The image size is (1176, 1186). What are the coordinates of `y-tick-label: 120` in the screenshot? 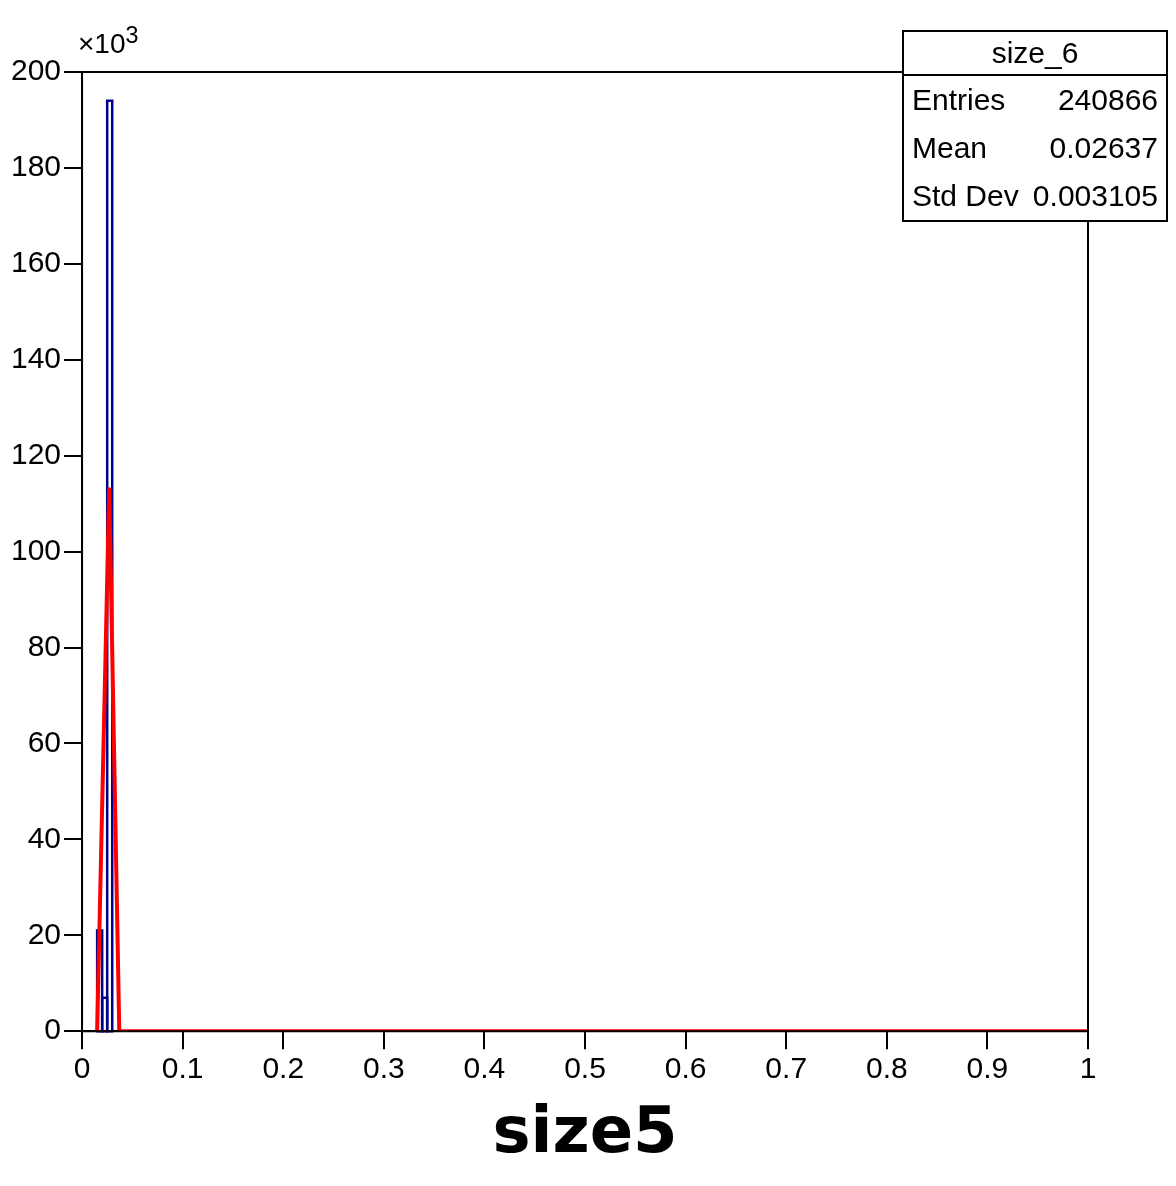 It's located at (36, 453).